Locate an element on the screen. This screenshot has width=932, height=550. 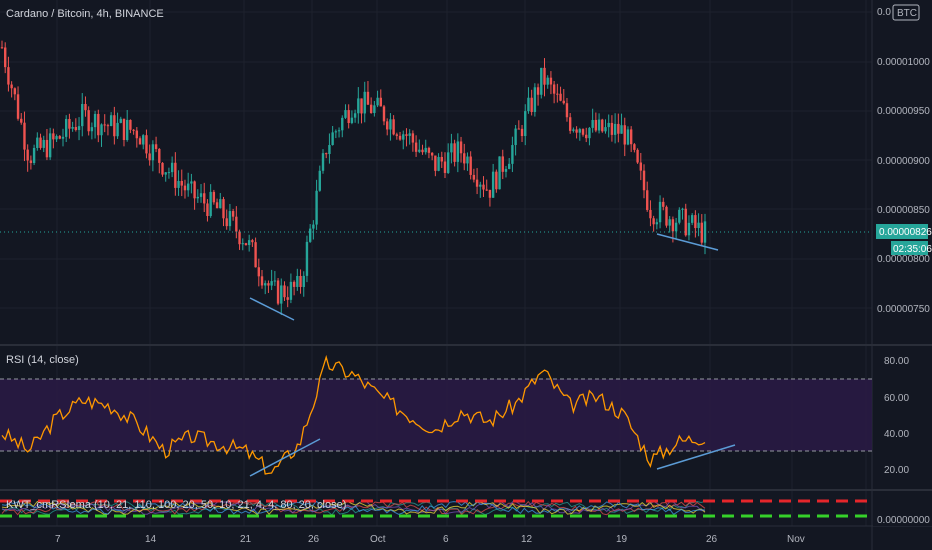
price-axis-label: 0.00000800 is located at coordinates (903, 259).